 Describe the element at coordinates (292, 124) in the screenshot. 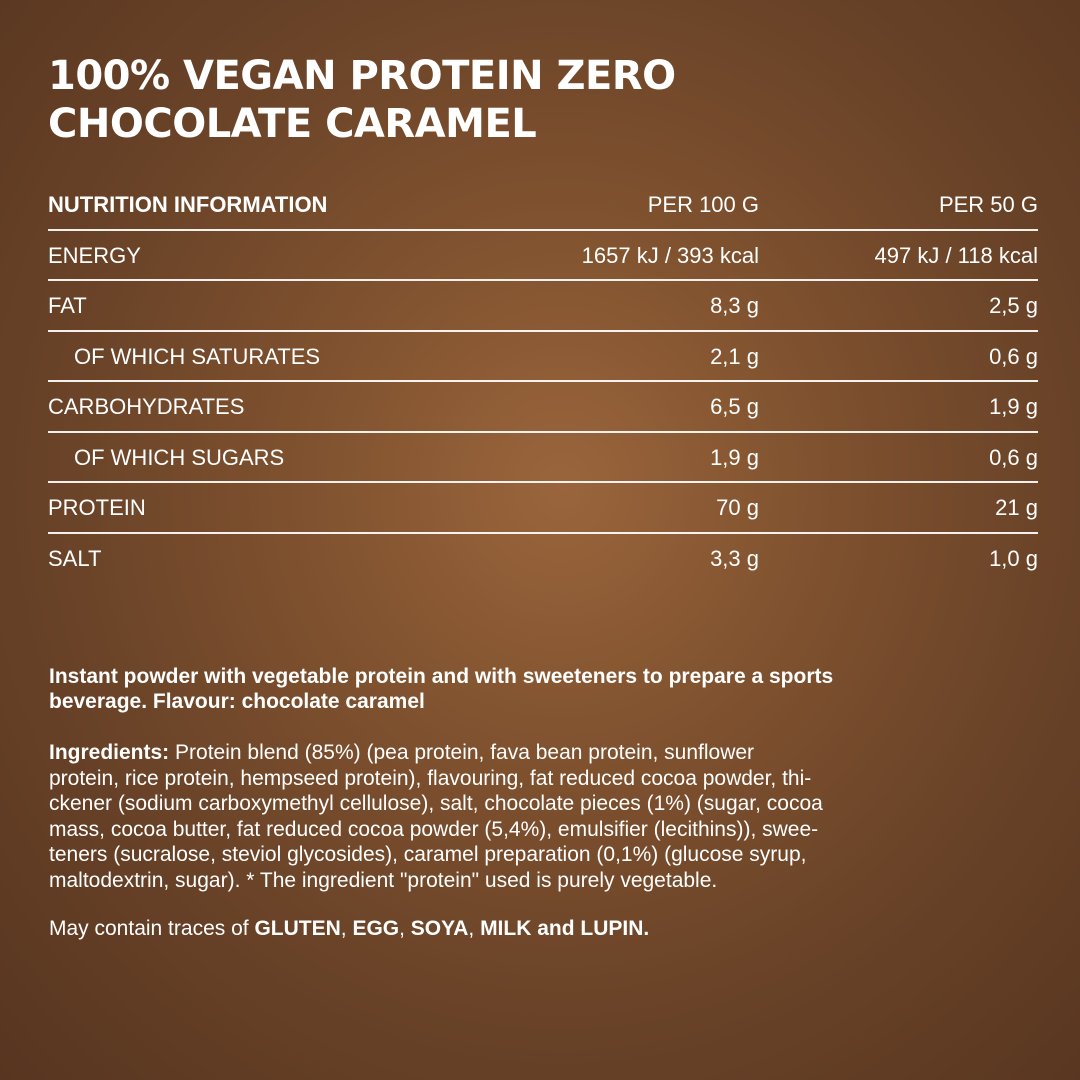

I see `product-title-line-2: CHOCOLATE CARAMEL` at that location.